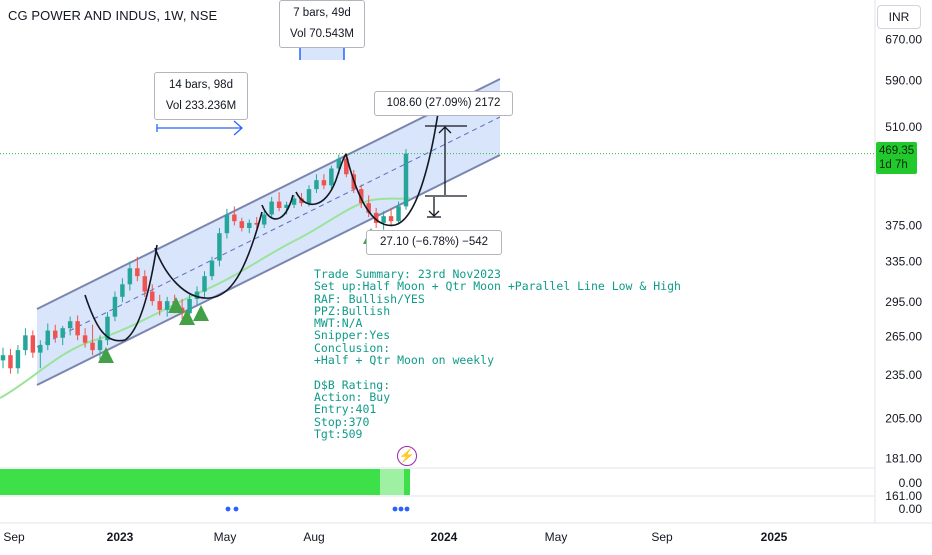 This screenshot has height=555, width=932. Describe the element at coordinates (434, 242) in the screenshot. I see `down-move-label: 27.10 (−6.78%) −542` at that location.